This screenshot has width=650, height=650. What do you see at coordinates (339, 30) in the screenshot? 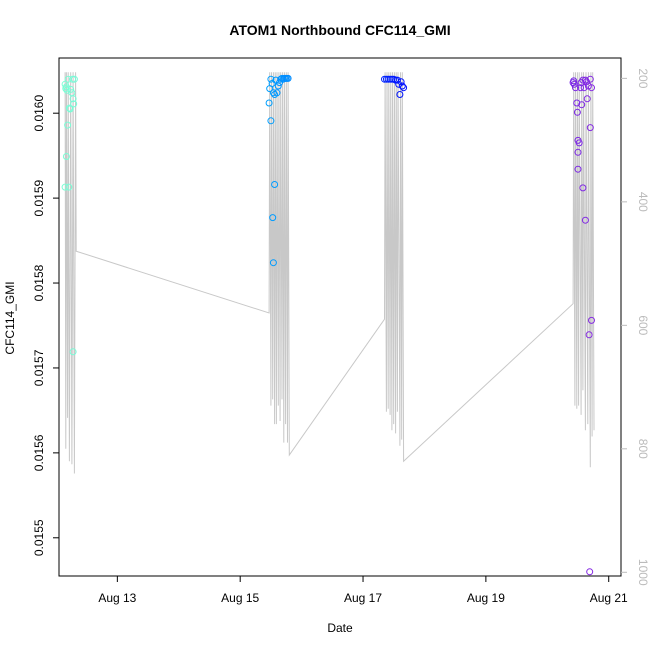
I see `chart-title: ATOM1 Northbound CFC114_GMI` at bounding box center [339, 30].